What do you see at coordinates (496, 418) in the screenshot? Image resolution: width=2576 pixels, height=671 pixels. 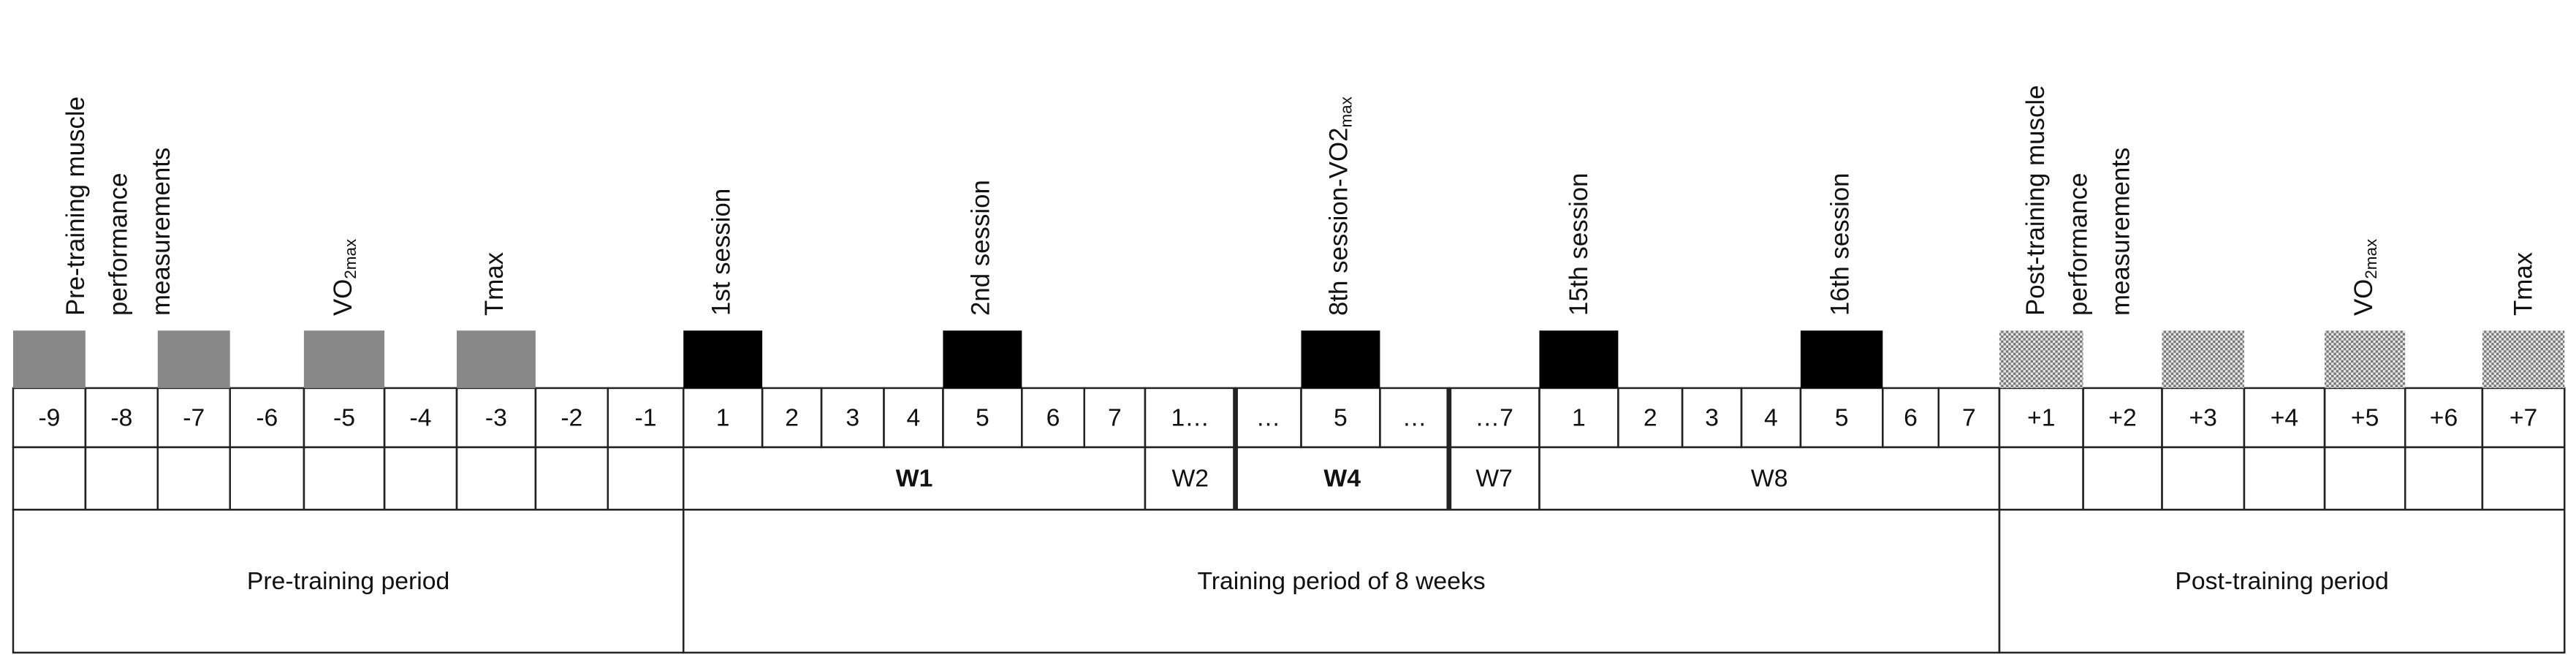 I see `day-label: -3` at bounding box center [496, 418].